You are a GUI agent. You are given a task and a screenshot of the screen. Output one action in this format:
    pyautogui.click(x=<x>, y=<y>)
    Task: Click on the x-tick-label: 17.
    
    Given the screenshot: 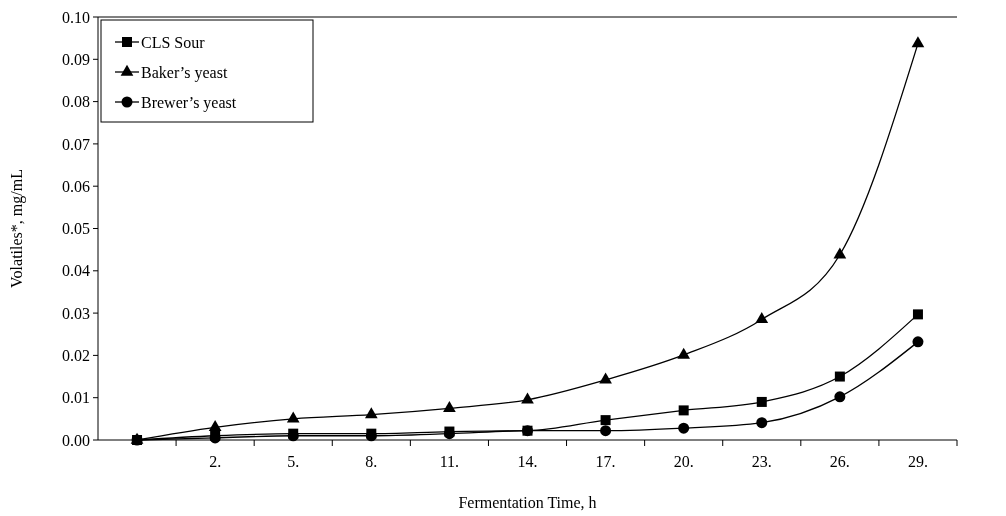 What is the action you would take?
    pyautogui.click(x=605, y=461)
    